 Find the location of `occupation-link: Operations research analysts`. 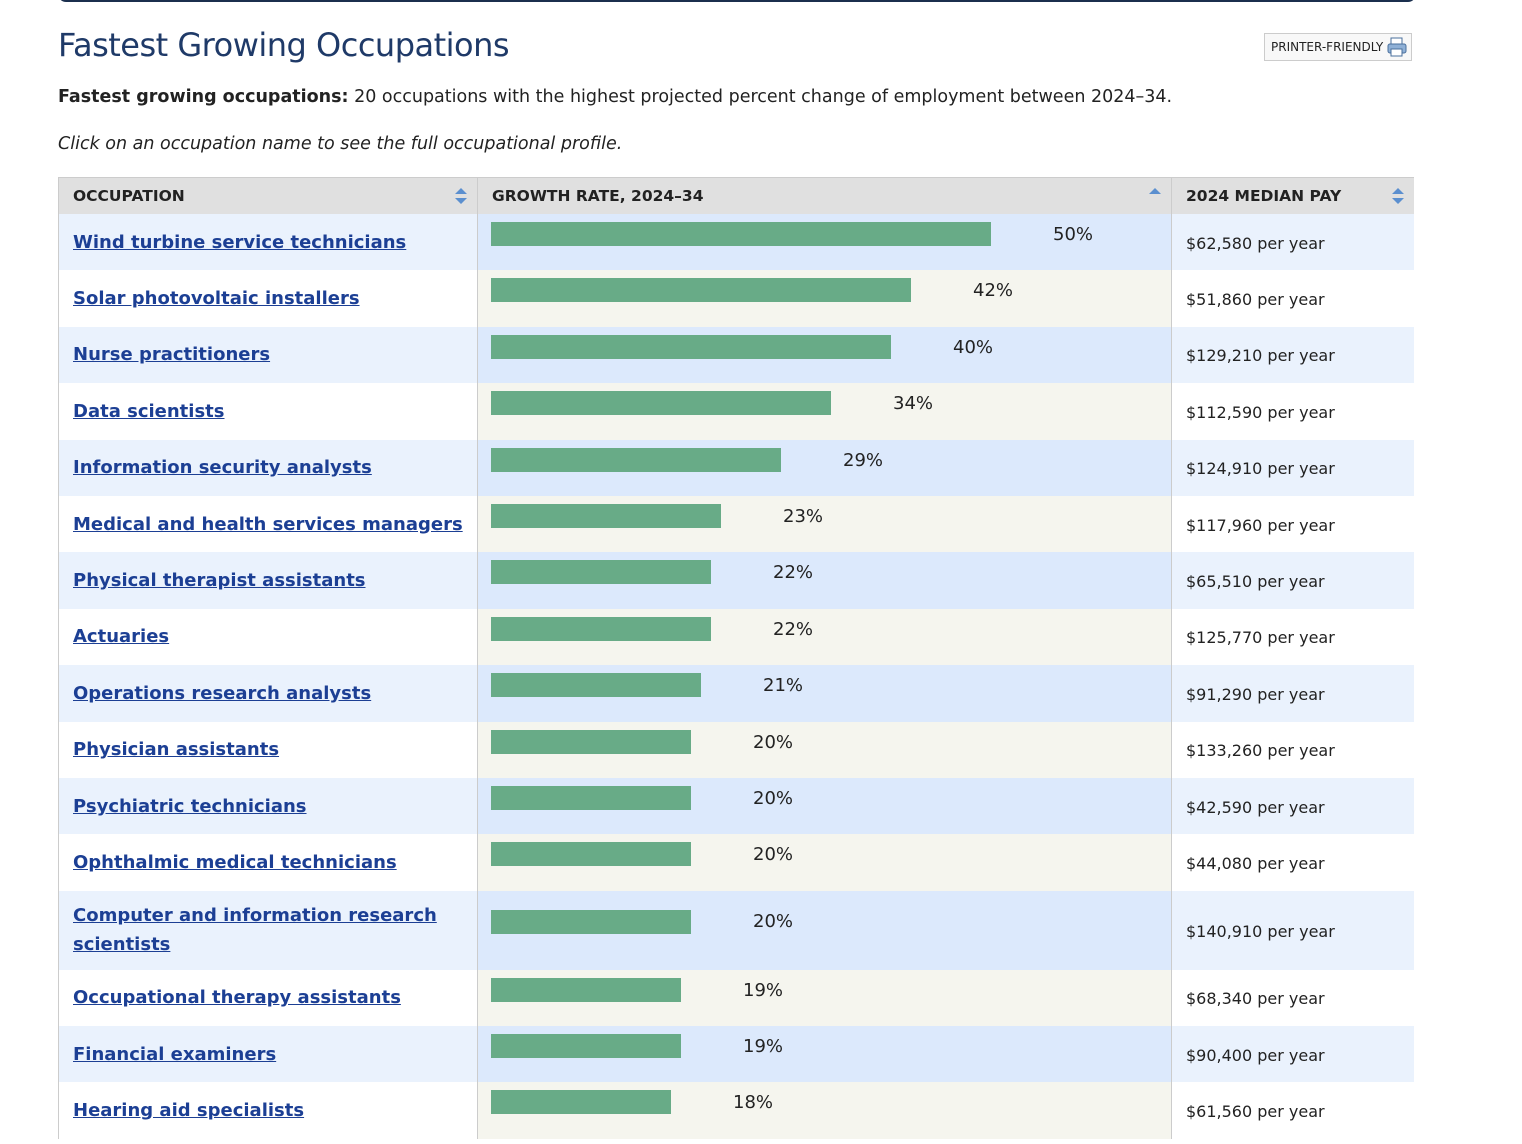

occupation-link: Operations research analysts is located at coordinates (222, 693).